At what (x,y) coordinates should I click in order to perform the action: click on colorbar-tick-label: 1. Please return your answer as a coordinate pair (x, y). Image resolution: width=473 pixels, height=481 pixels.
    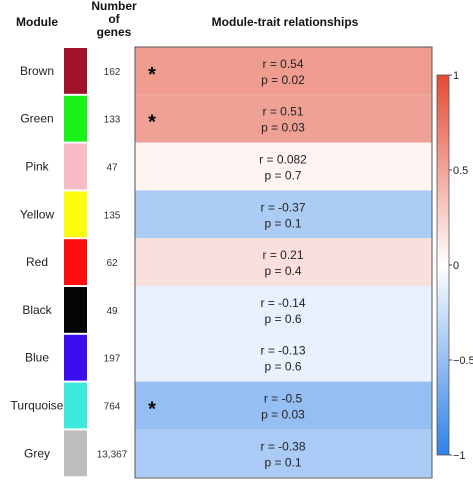
    Looking at the image, I should click on (456, 76).